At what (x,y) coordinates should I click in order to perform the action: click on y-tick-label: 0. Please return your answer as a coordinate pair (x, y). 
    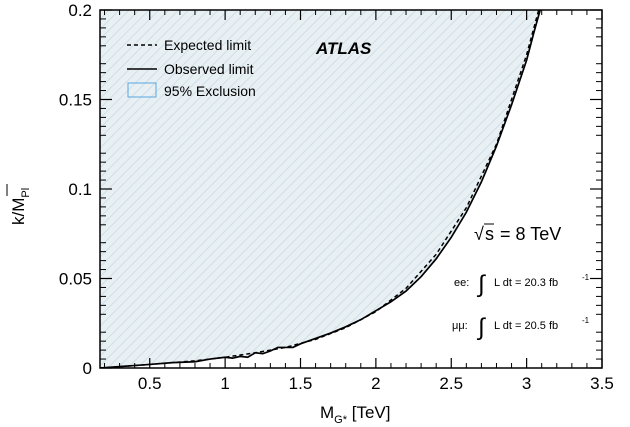
    Looking at the image, I should click on (87, 368).